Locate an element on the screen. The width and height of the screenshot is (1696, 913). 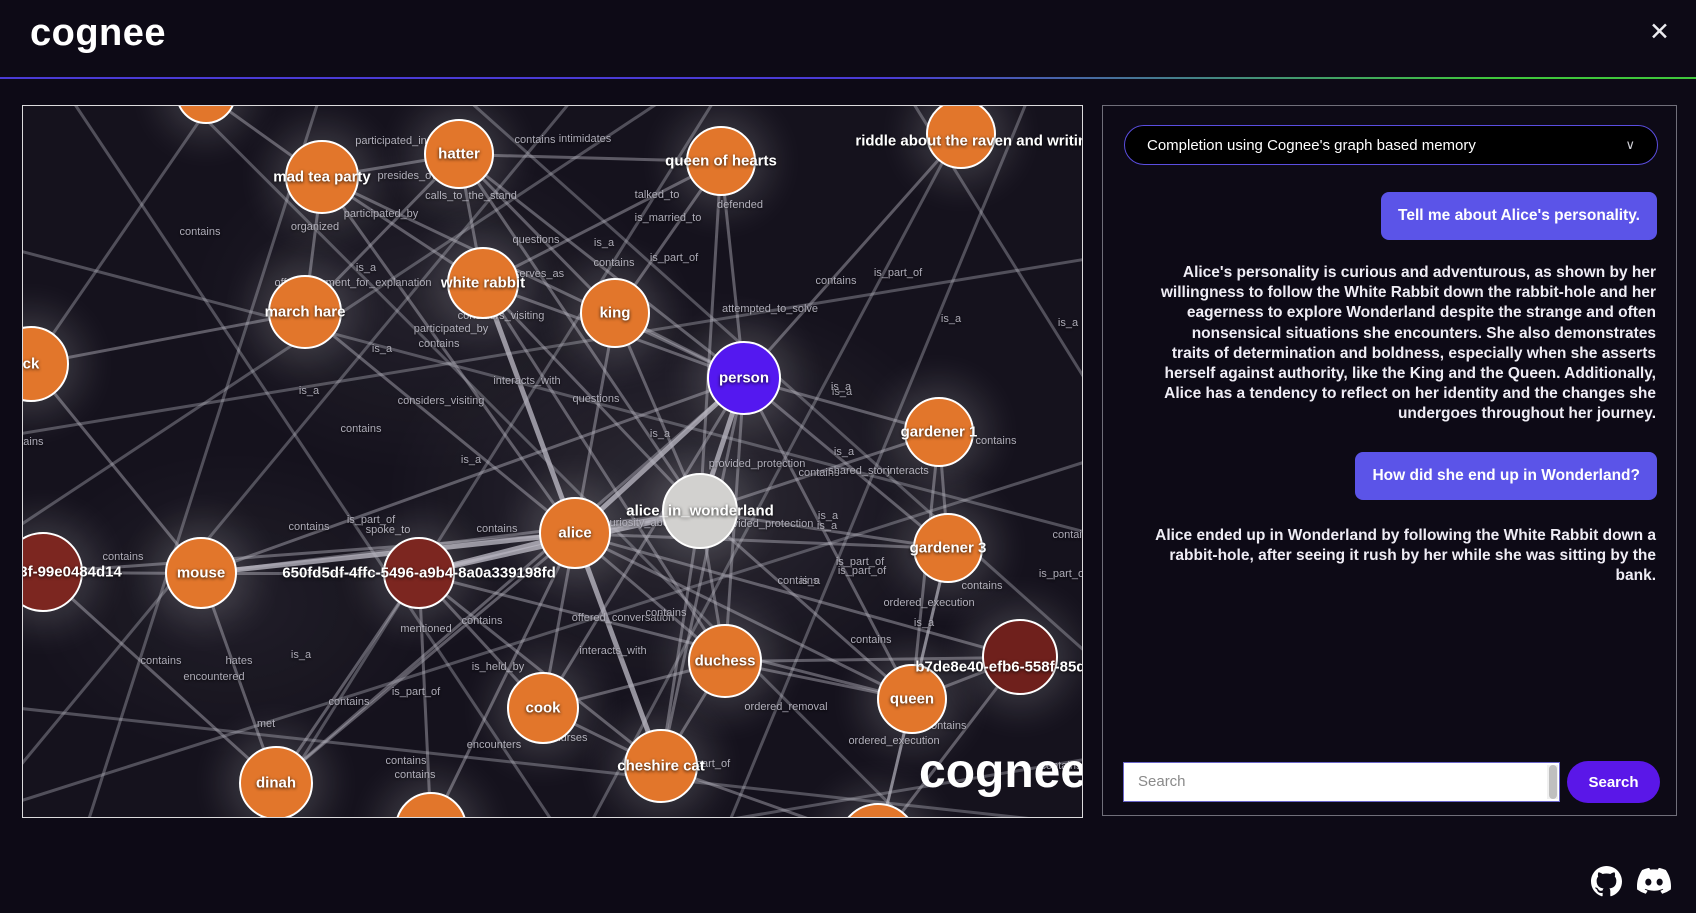
graph-node-bottom-partial-a is located at coordinates (431, 804).